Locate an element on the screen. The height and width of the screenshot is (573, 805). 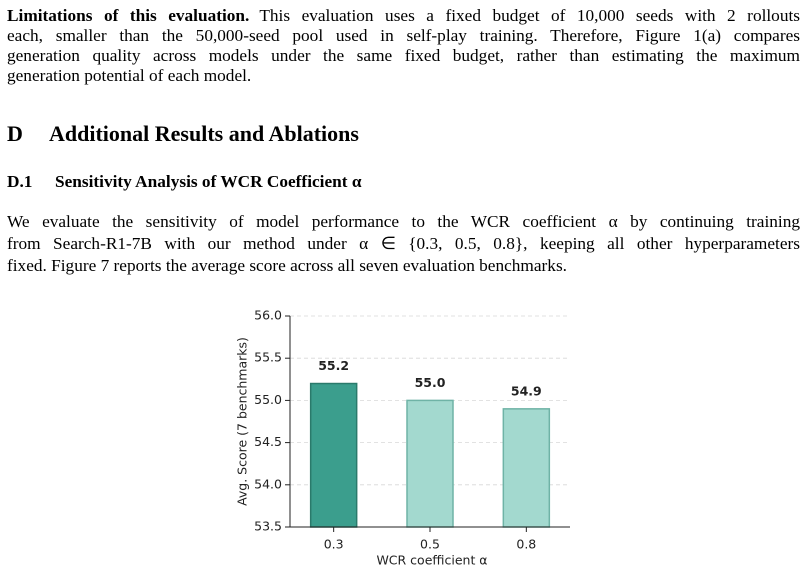
subsection-number: D.1 is located at coordinates (20, 181).